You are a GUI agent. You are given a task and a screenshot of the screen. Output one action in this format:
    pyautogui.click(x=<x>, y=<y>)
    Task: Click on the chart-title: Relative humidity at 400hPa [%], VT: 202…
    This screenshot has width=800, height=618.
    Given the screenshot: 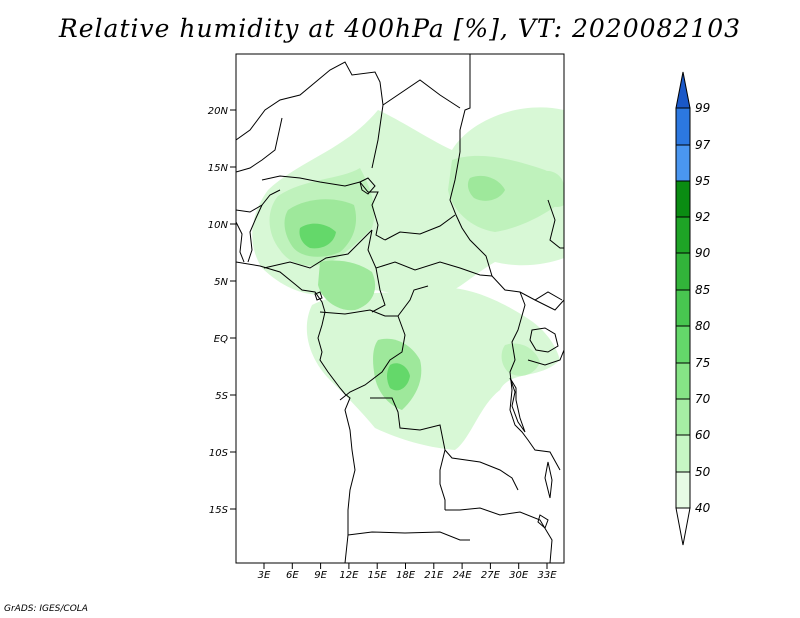 What is the action you would take?
    pyautogui.click(x=400, y=28)
    